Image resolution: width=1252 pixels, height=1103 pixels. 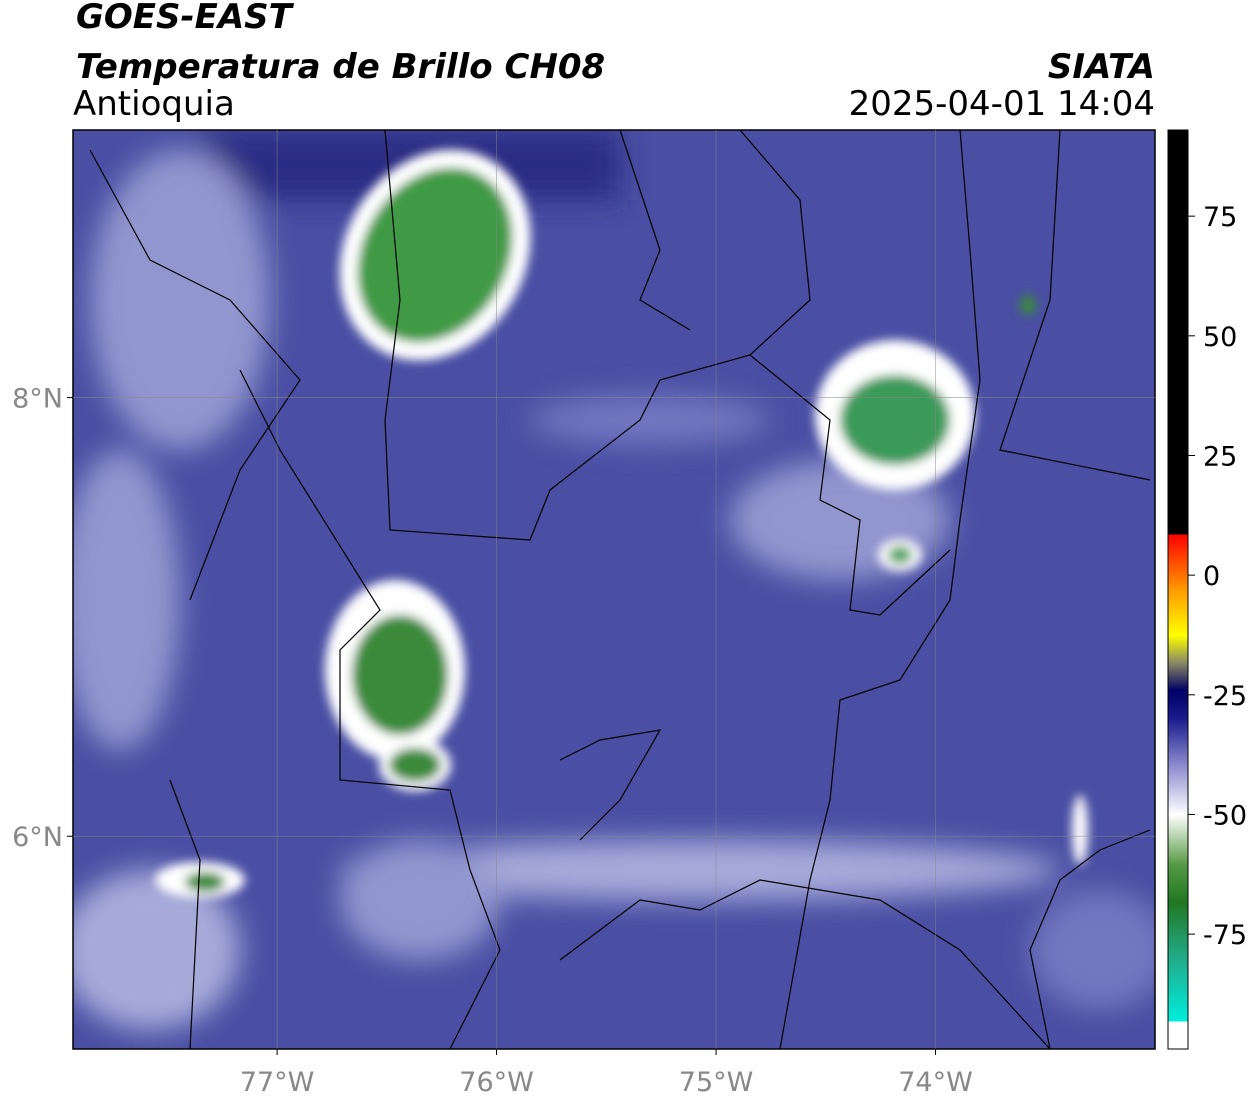 What do you see at coordinates (37, 837) in the screenshot?
I see `y-tick-label: 6°N` at bounding box center [37, 837].